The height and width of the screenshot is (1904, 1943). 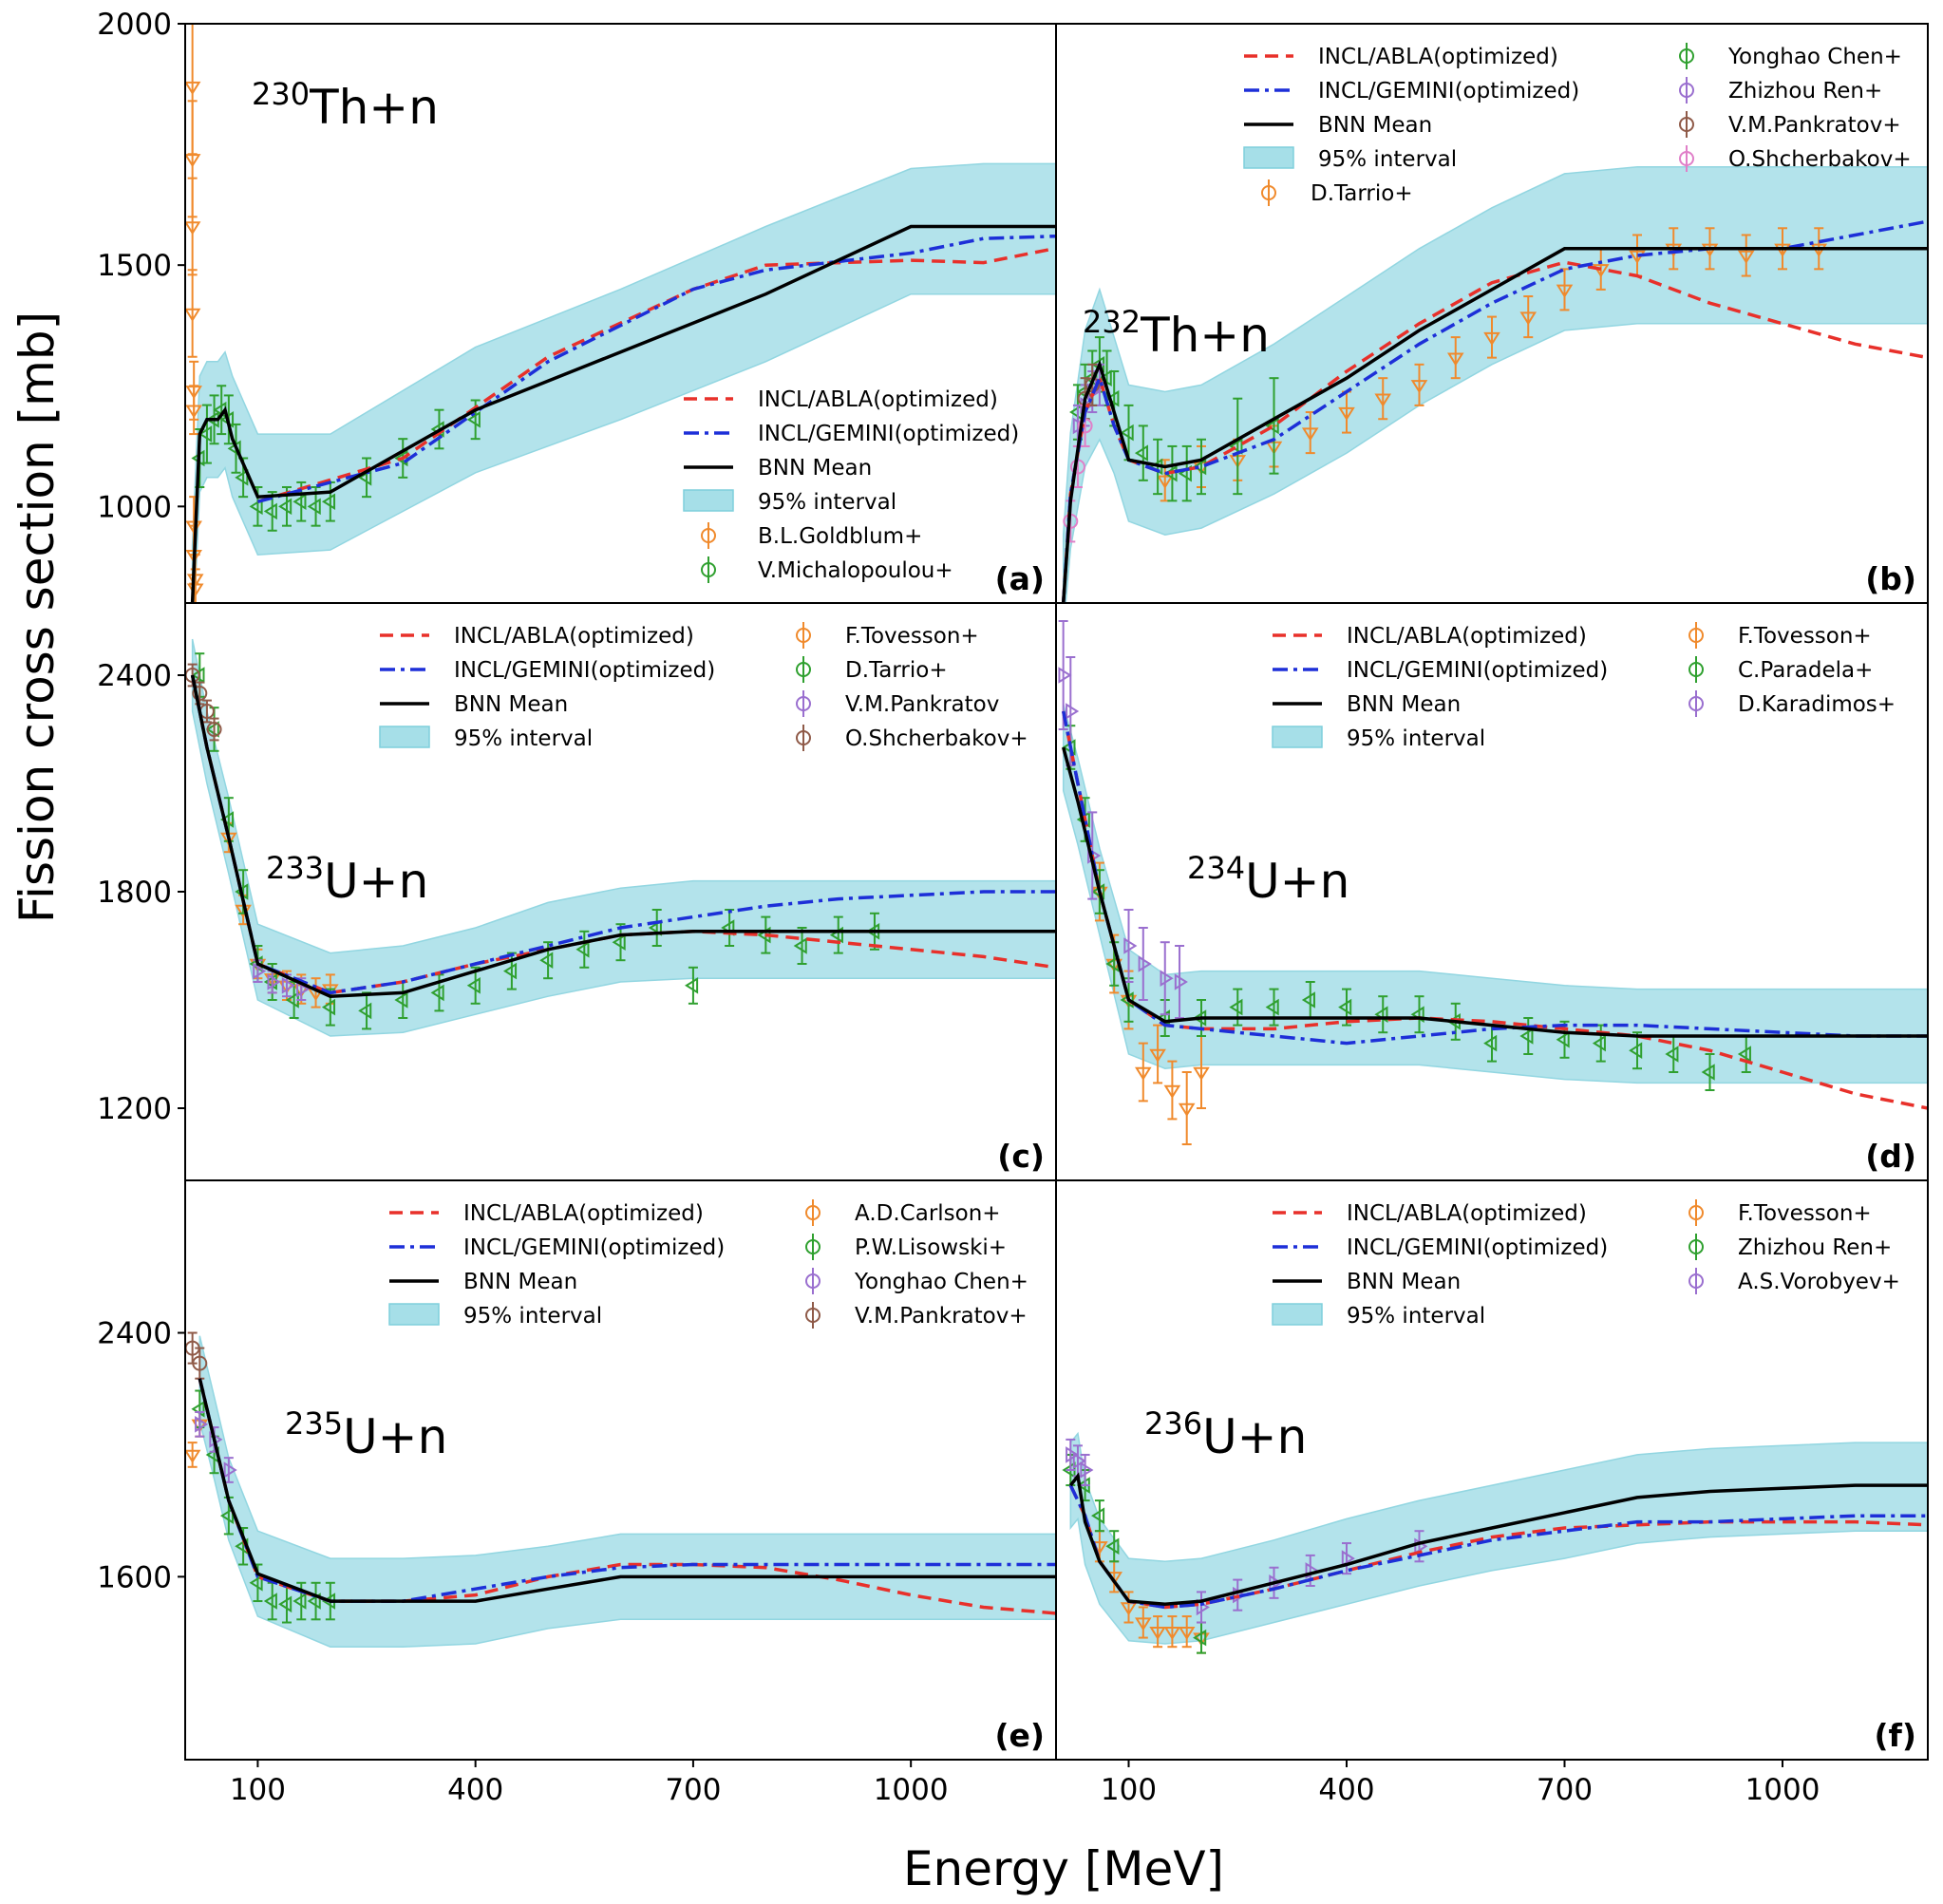 I want to click on legend-entry: V.M.Pankratov, so click(x=922, y=705).